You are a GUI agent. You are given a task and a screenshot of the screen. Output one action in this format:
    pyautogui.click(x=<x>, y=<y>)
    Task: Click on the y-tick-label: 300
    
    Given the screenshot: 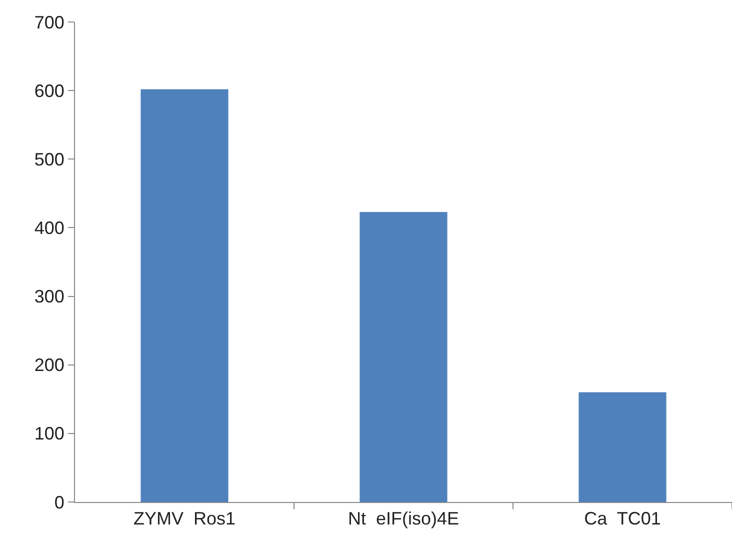 What is the action you would take?
    pyautogui.click(x=49, y=296)
    